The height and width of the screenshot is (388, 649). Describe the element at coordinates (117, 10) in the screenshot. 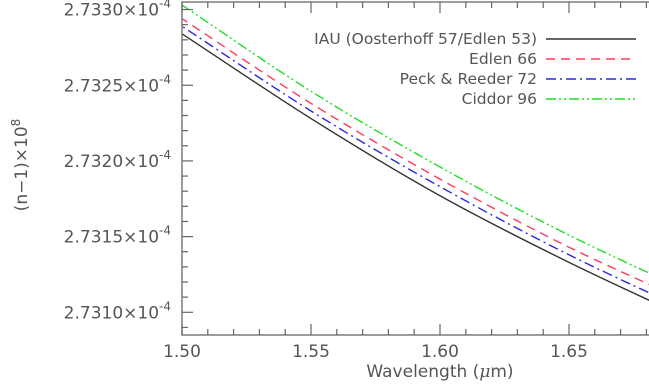

I see `y-tick-label: 2.7330×10-4` at that location.